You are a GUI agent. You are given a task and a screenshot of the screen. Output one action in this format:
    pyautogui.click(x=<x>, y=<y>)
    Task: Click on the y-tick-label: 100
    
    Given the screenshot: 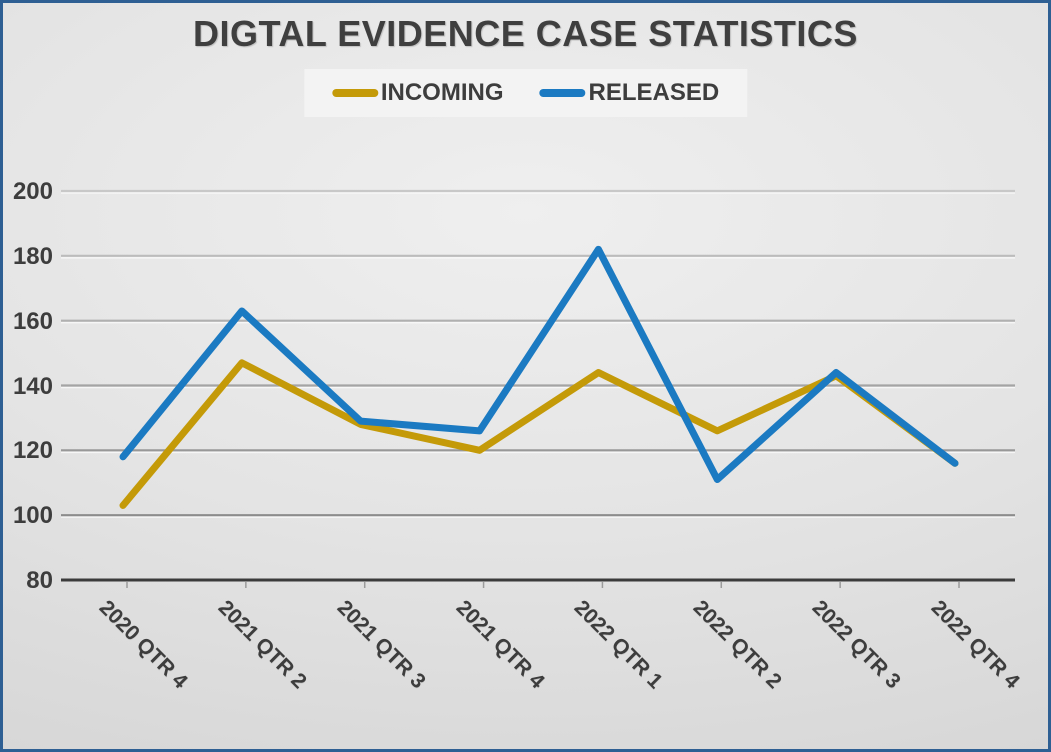 What is the action you would take?
    pyautogui.click(x=32, y=516)
    